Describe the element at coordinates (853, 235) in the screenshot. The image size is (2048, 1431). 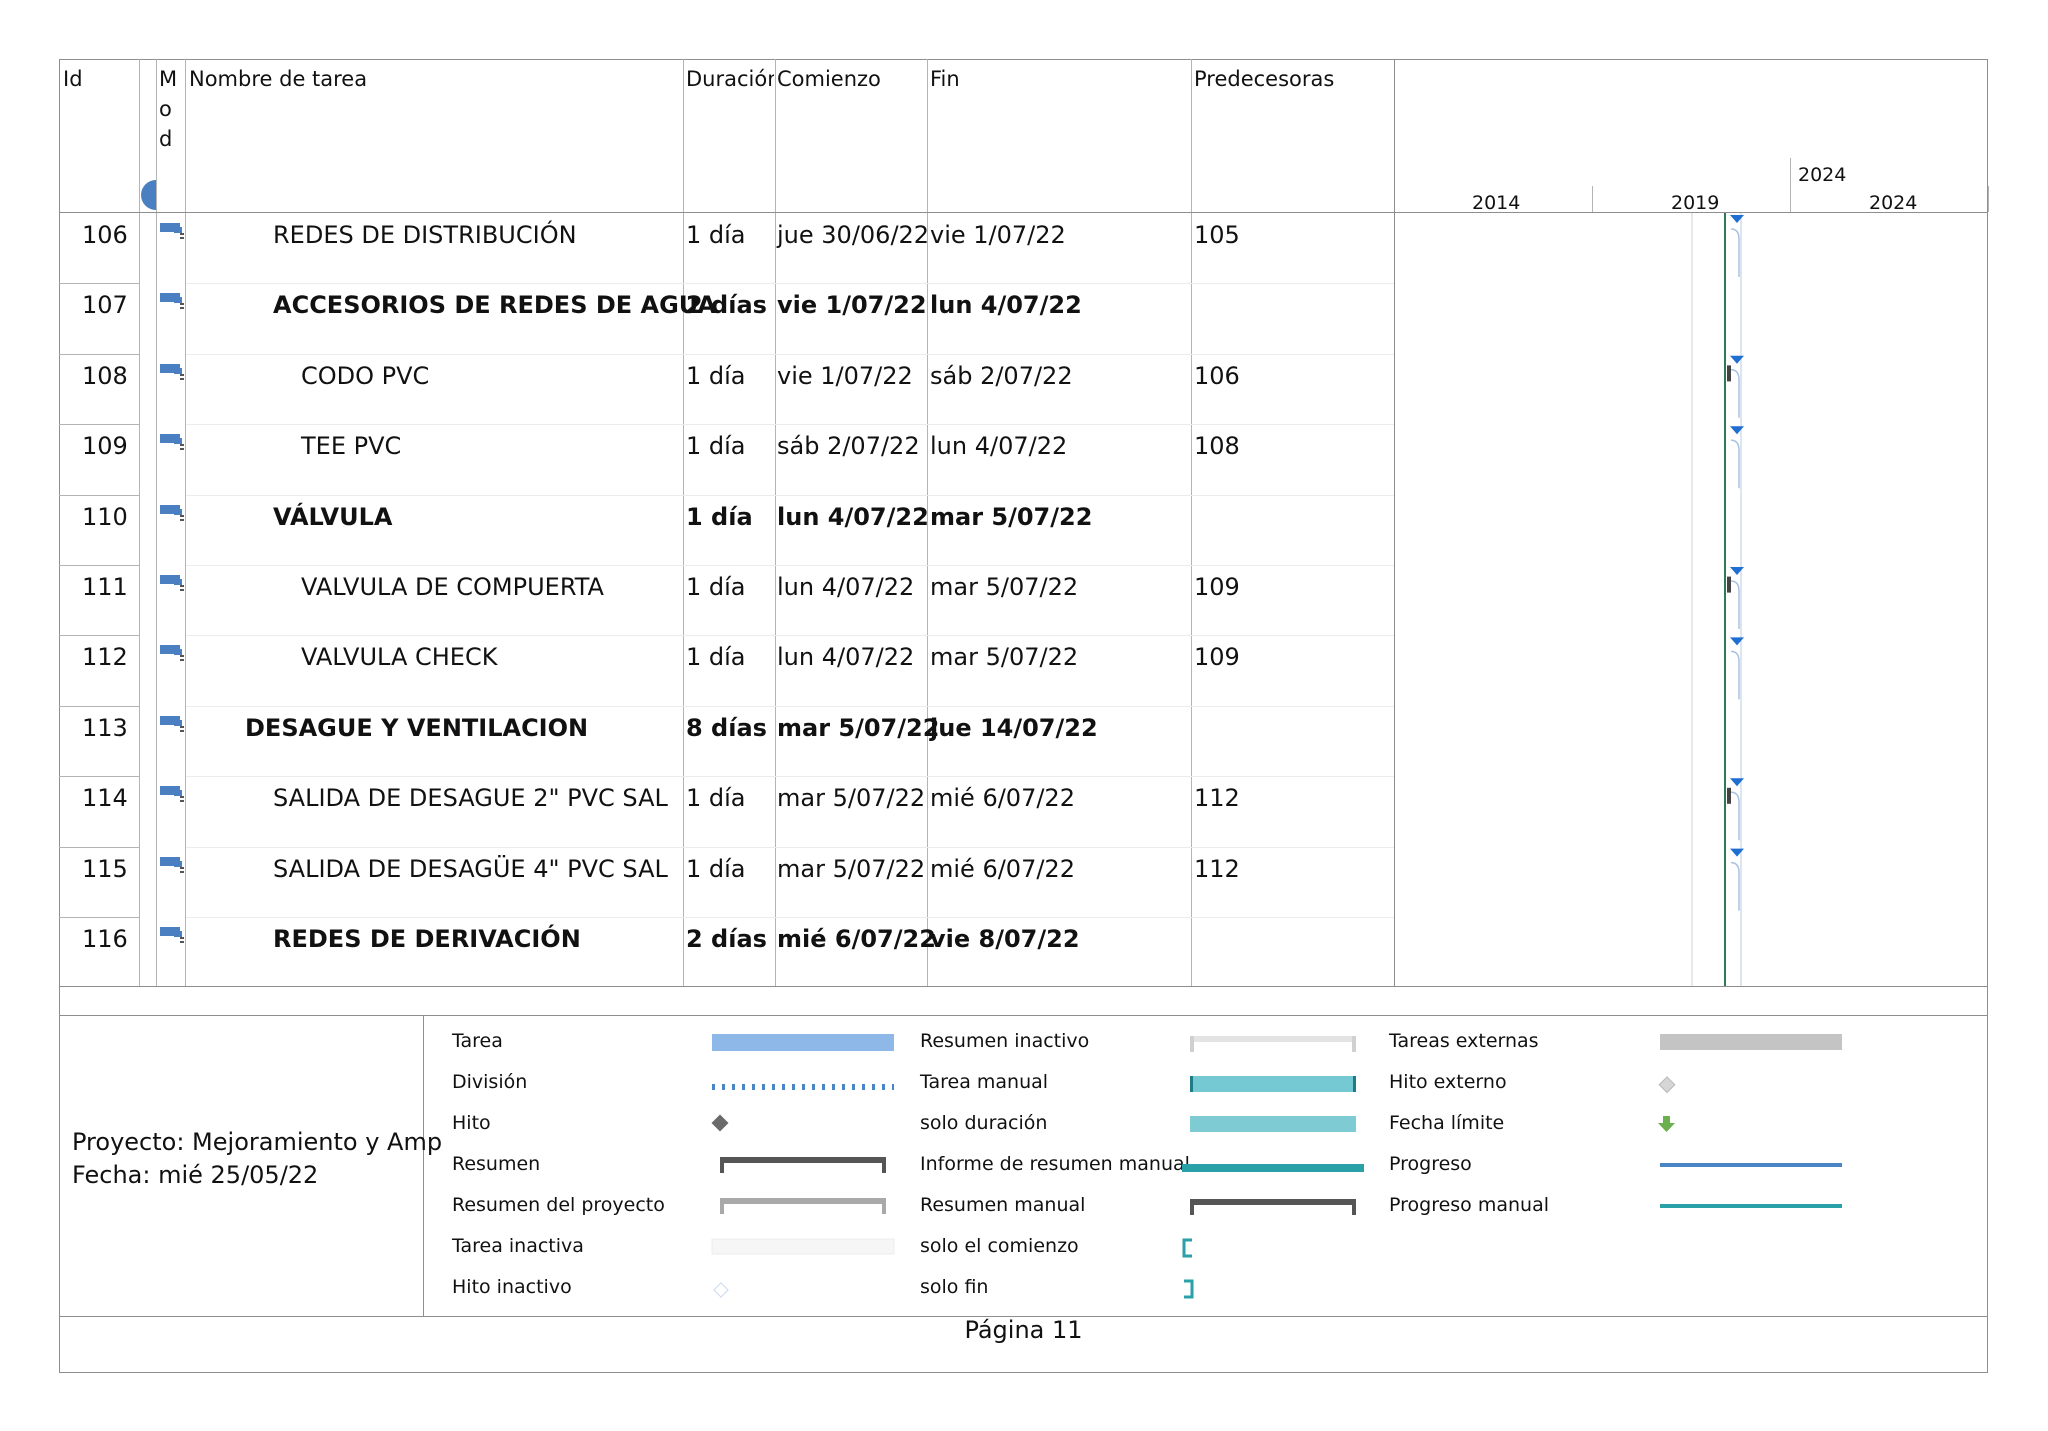
I see `task-start: jue 30/06/22` at that location.